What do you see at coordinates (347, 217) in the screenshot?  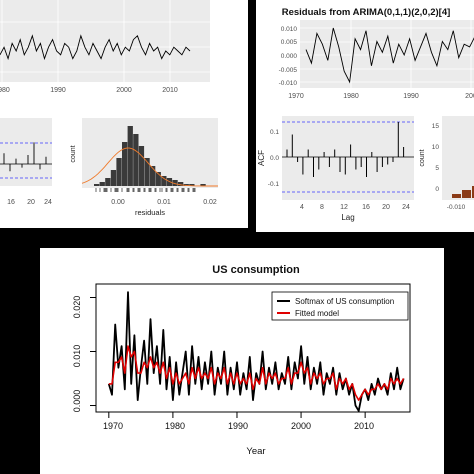 I see `acf2-xlabel: Lag` at bounding box center [347, 217].